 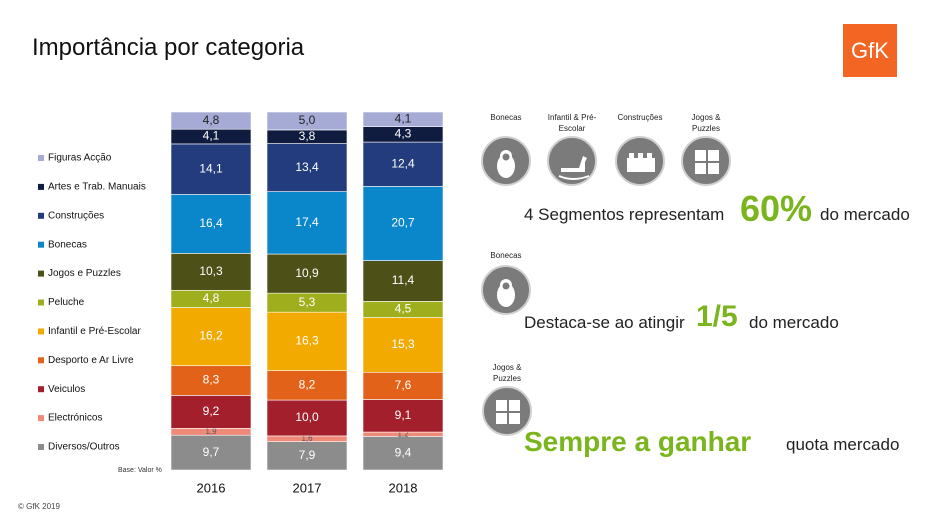 I want to click on value-label: 5,0, so click(x=307, y=120).